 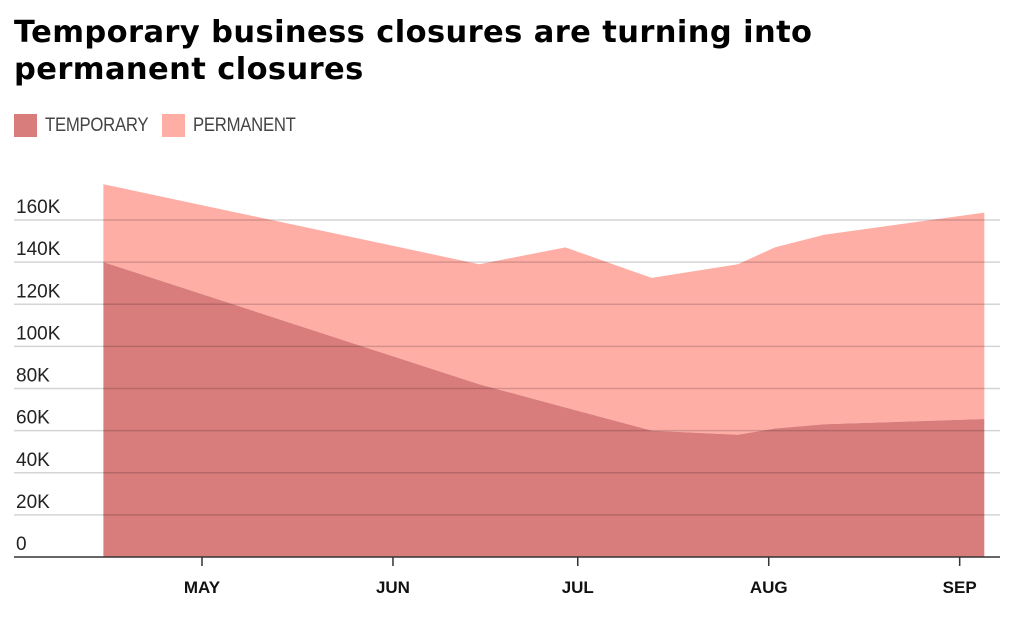 I want to click on x-tick-label: JUN, so click(x=393, y=587).